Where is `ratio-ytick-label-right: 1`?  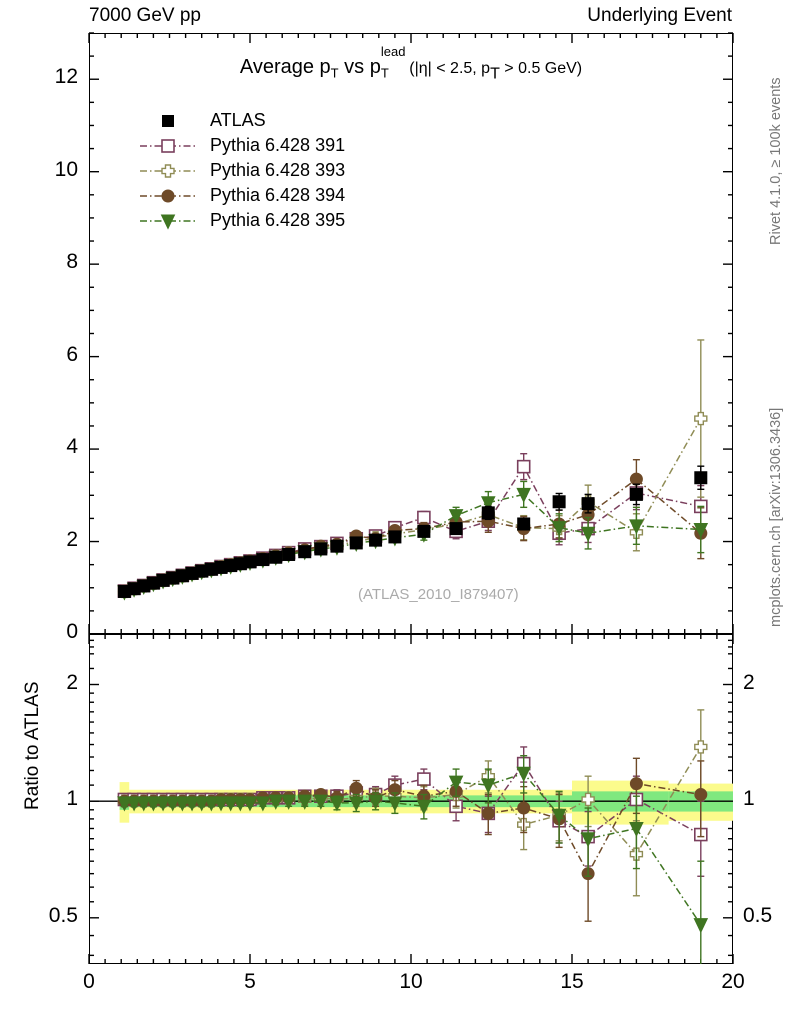 ratio-ytick-label-right: 1 is located at coordinates (749, 799).